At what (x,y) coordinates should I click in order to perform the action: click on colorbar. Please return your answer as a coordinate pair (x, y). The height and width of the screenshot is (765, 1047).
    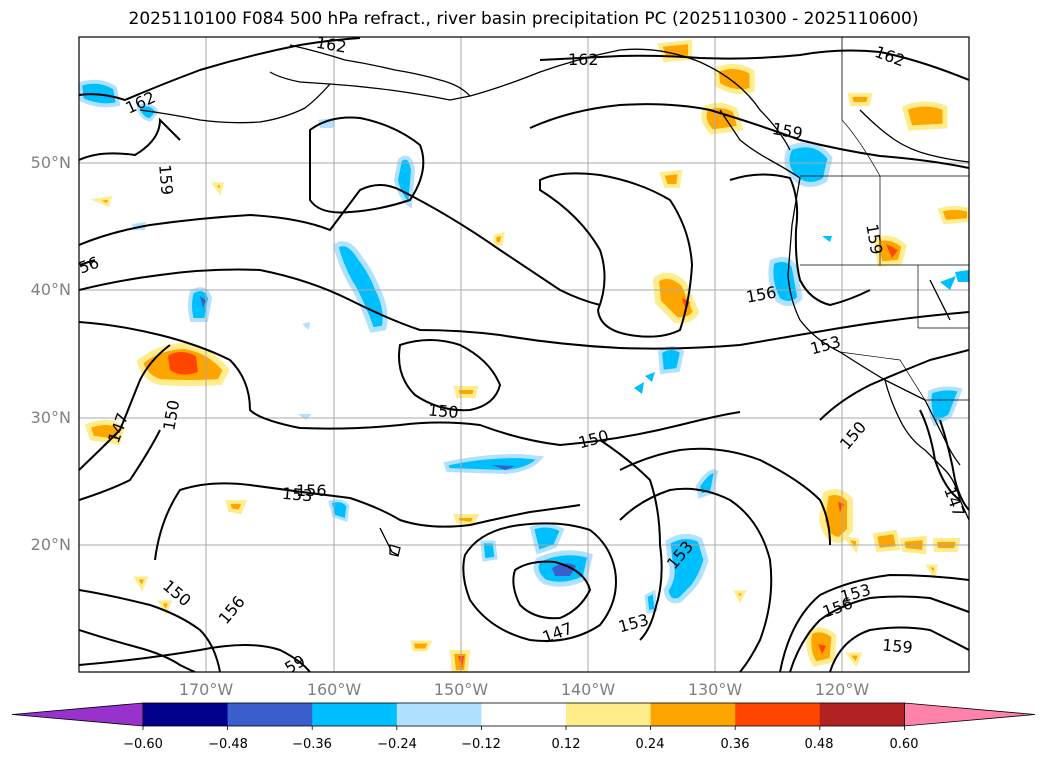
    Looking at the image, I should click on (523, 716).